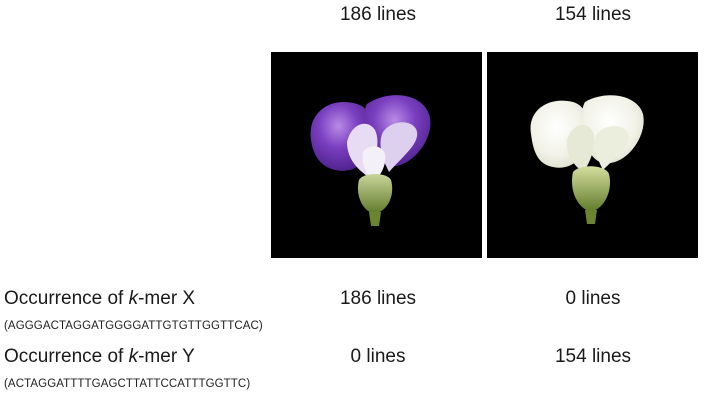 The image size is (707, 400). I want to click on row-label-suffix: -mer Y, so click(166, 356).